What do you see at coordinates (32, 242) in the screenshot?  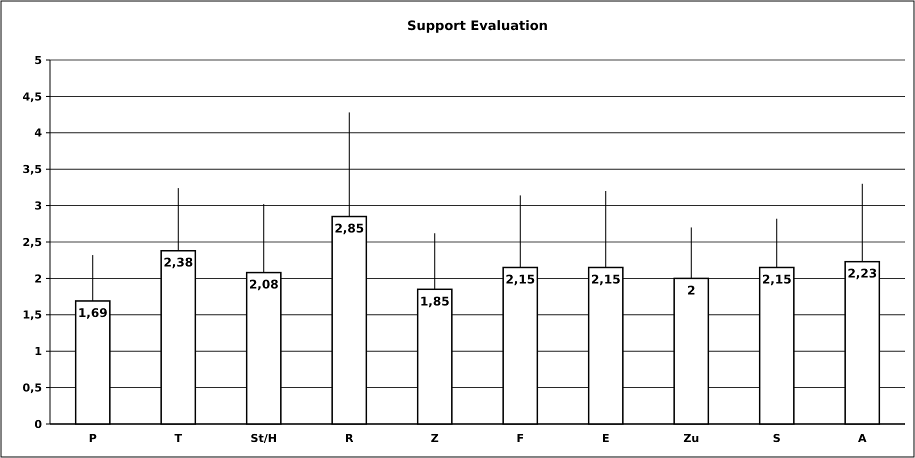 I see `y-tick-label: 2,5` at bounding box center [32, 242].